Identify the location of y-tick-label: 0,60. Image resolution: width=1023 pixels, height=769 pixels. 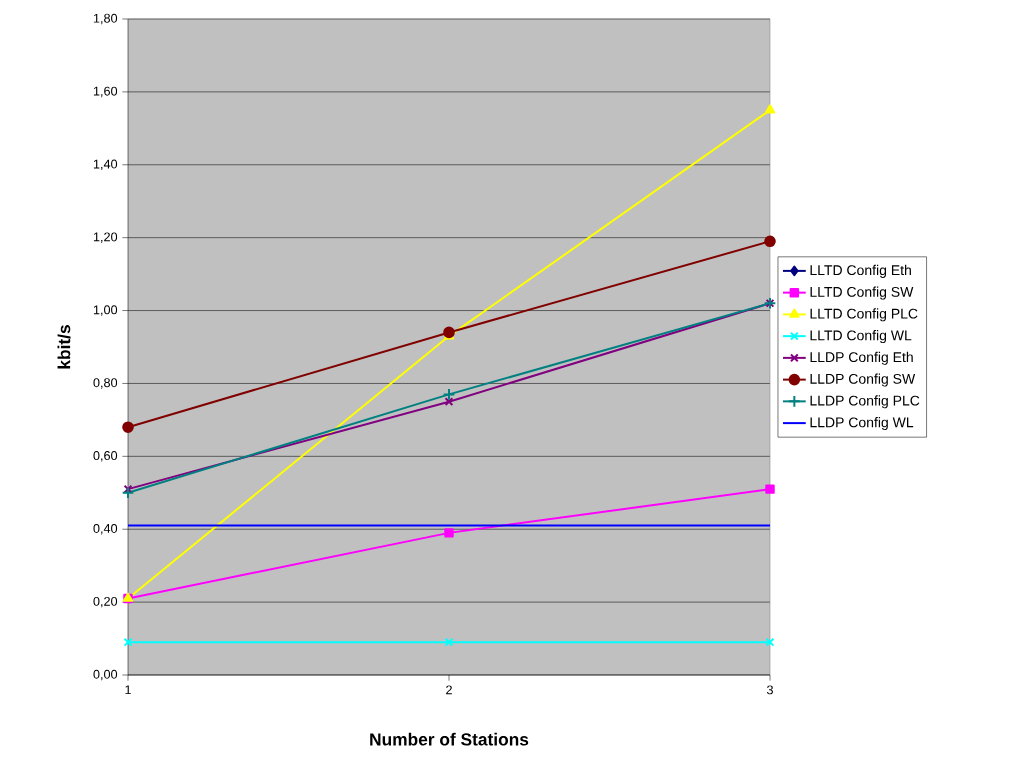
(105, 456).